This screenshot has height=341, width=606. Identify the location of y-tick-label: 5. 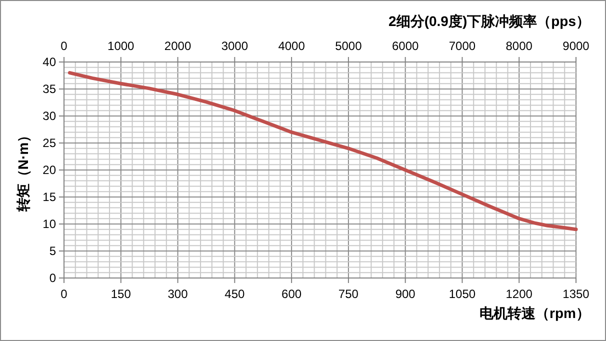
(52, 251).